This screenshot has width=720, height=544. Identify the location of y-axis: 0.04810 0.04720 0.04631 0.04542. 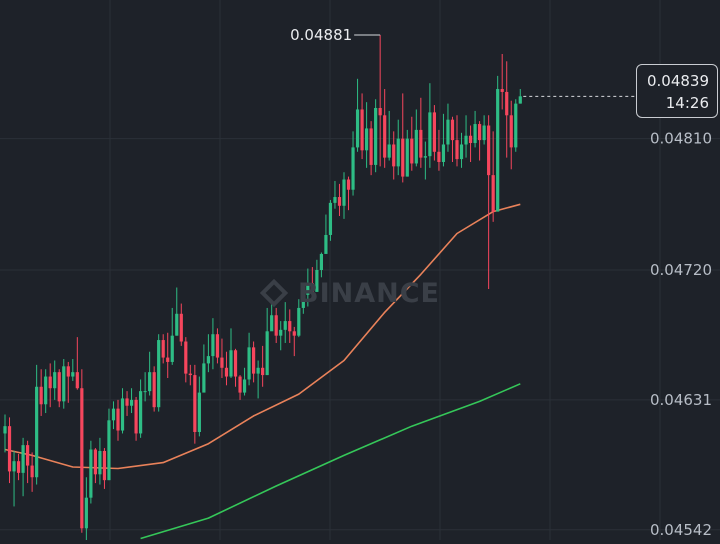
(681, 334).